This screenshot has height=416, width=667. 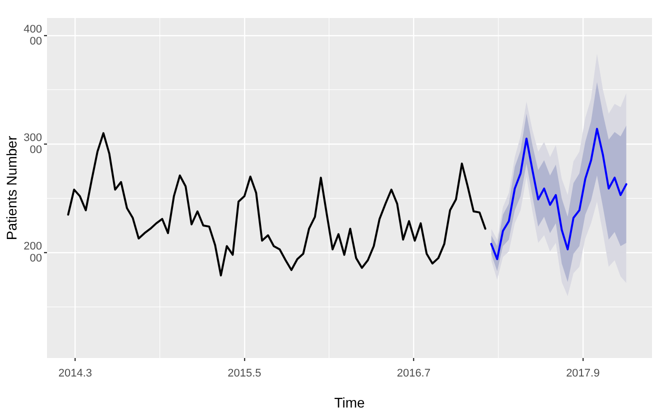 What do you see at coordinates (33, 144) in the screenshot?
I see `y-tick-label: 300 00` at bounding box center [33, 144].